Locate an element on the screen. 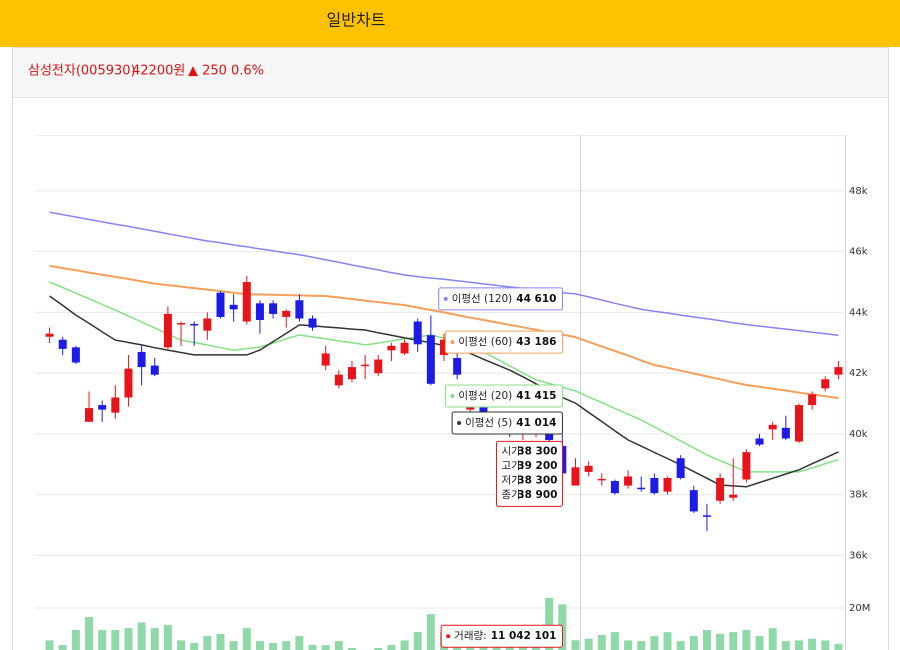 The width and height of the screenshot is (900, 650). tooltip-name: 이평선 (120) is located at coordinates (482, 299).